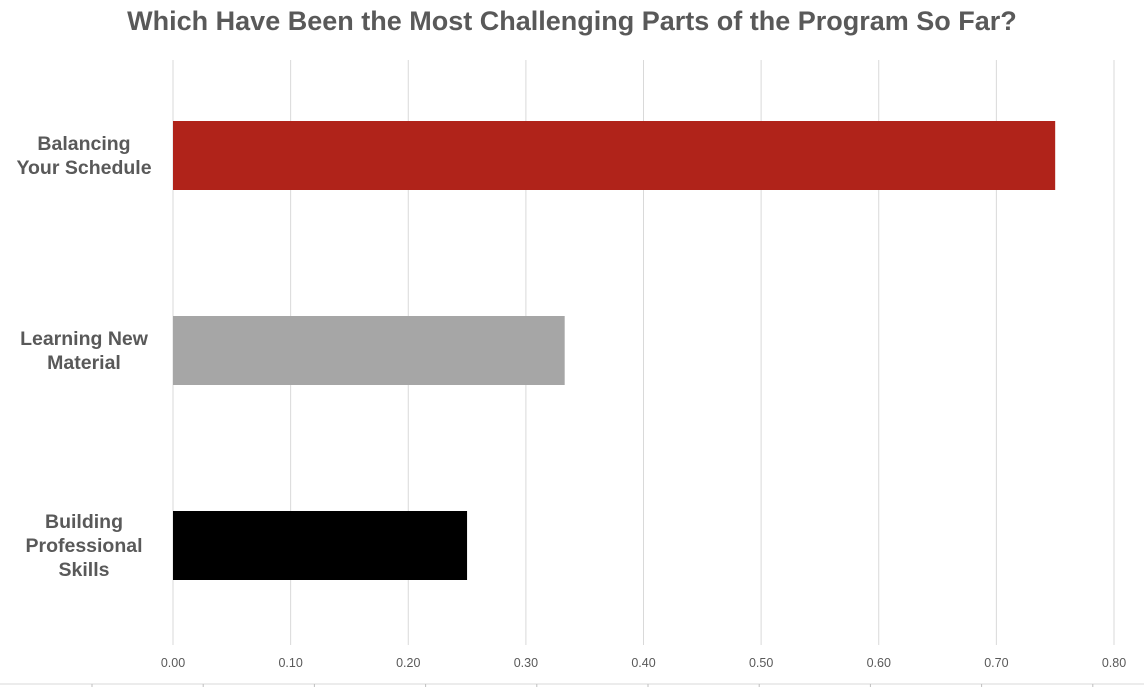 The image size is (1144, 687). I want to click on x-tick-label: 0.30, so click(526, 663).